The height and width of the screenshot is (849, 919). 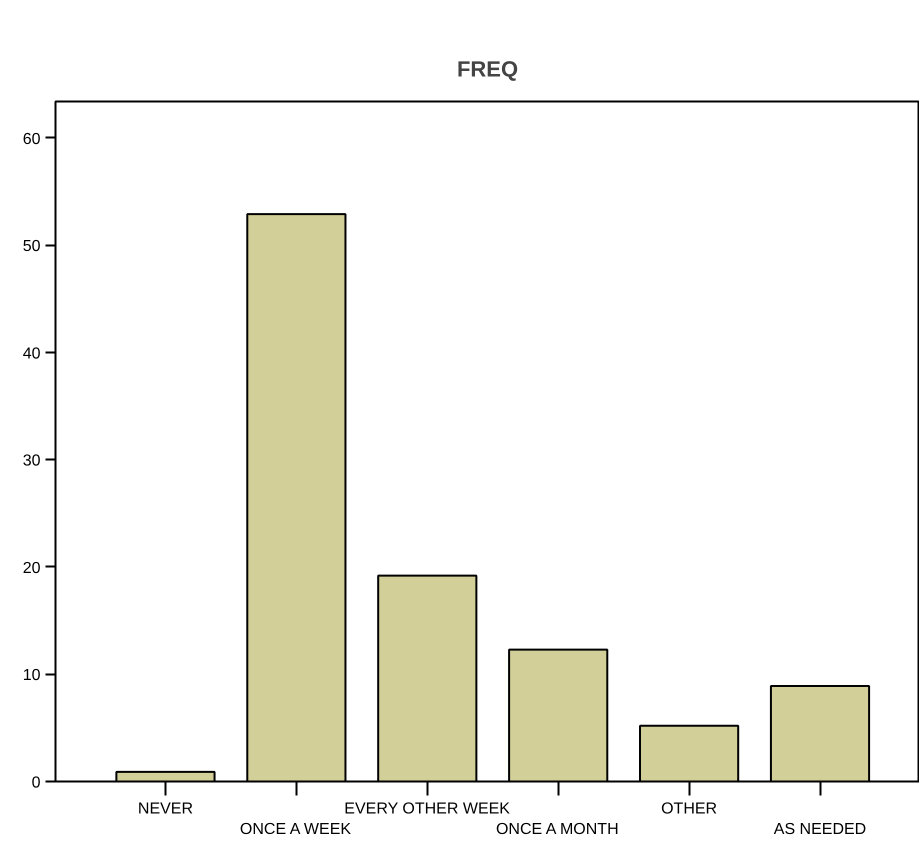 I want to click on x-tick-label: ONCE A MONTH, so click(x=557, y=829).